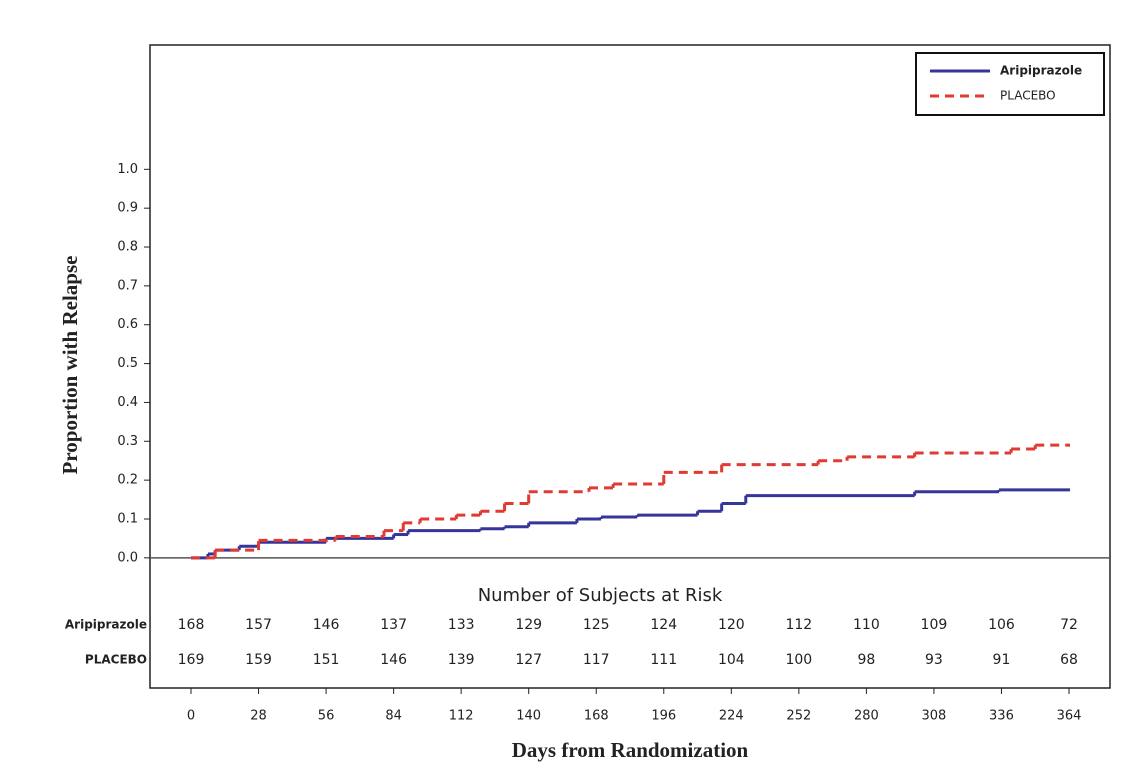 The image size is (1140, 784). I want to click on risk-count: 106, so click(1001, 625).